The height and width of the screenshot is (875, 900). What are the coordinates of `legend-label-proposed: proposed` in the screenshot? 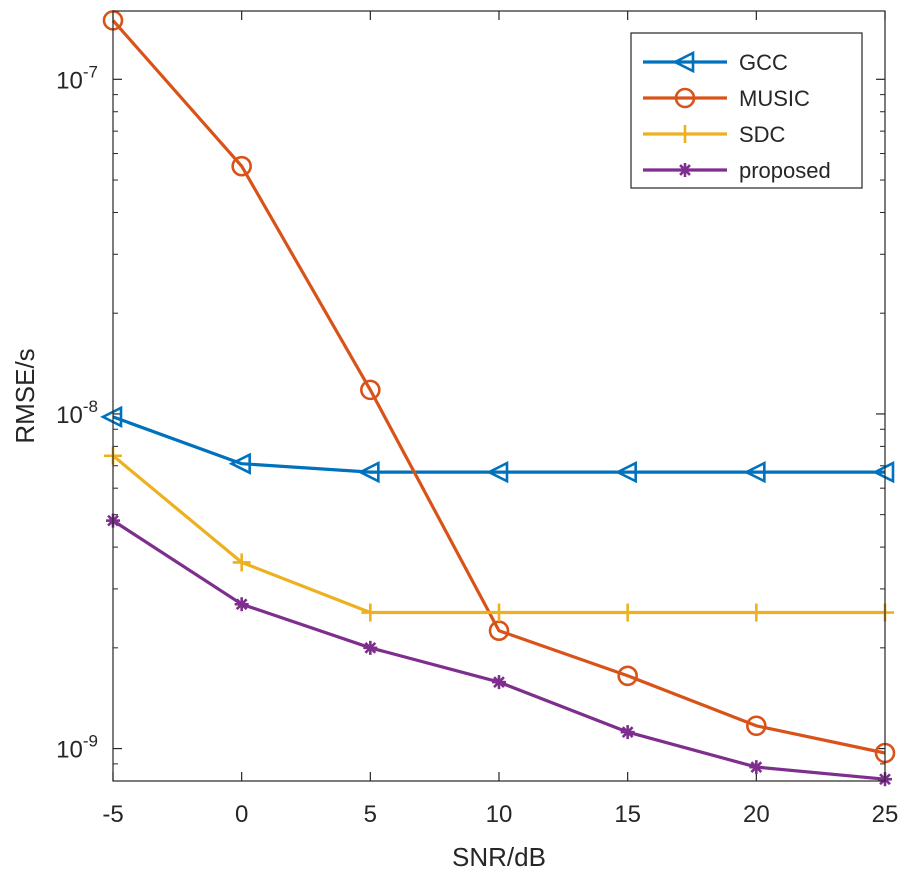 It's located at (785, 170).